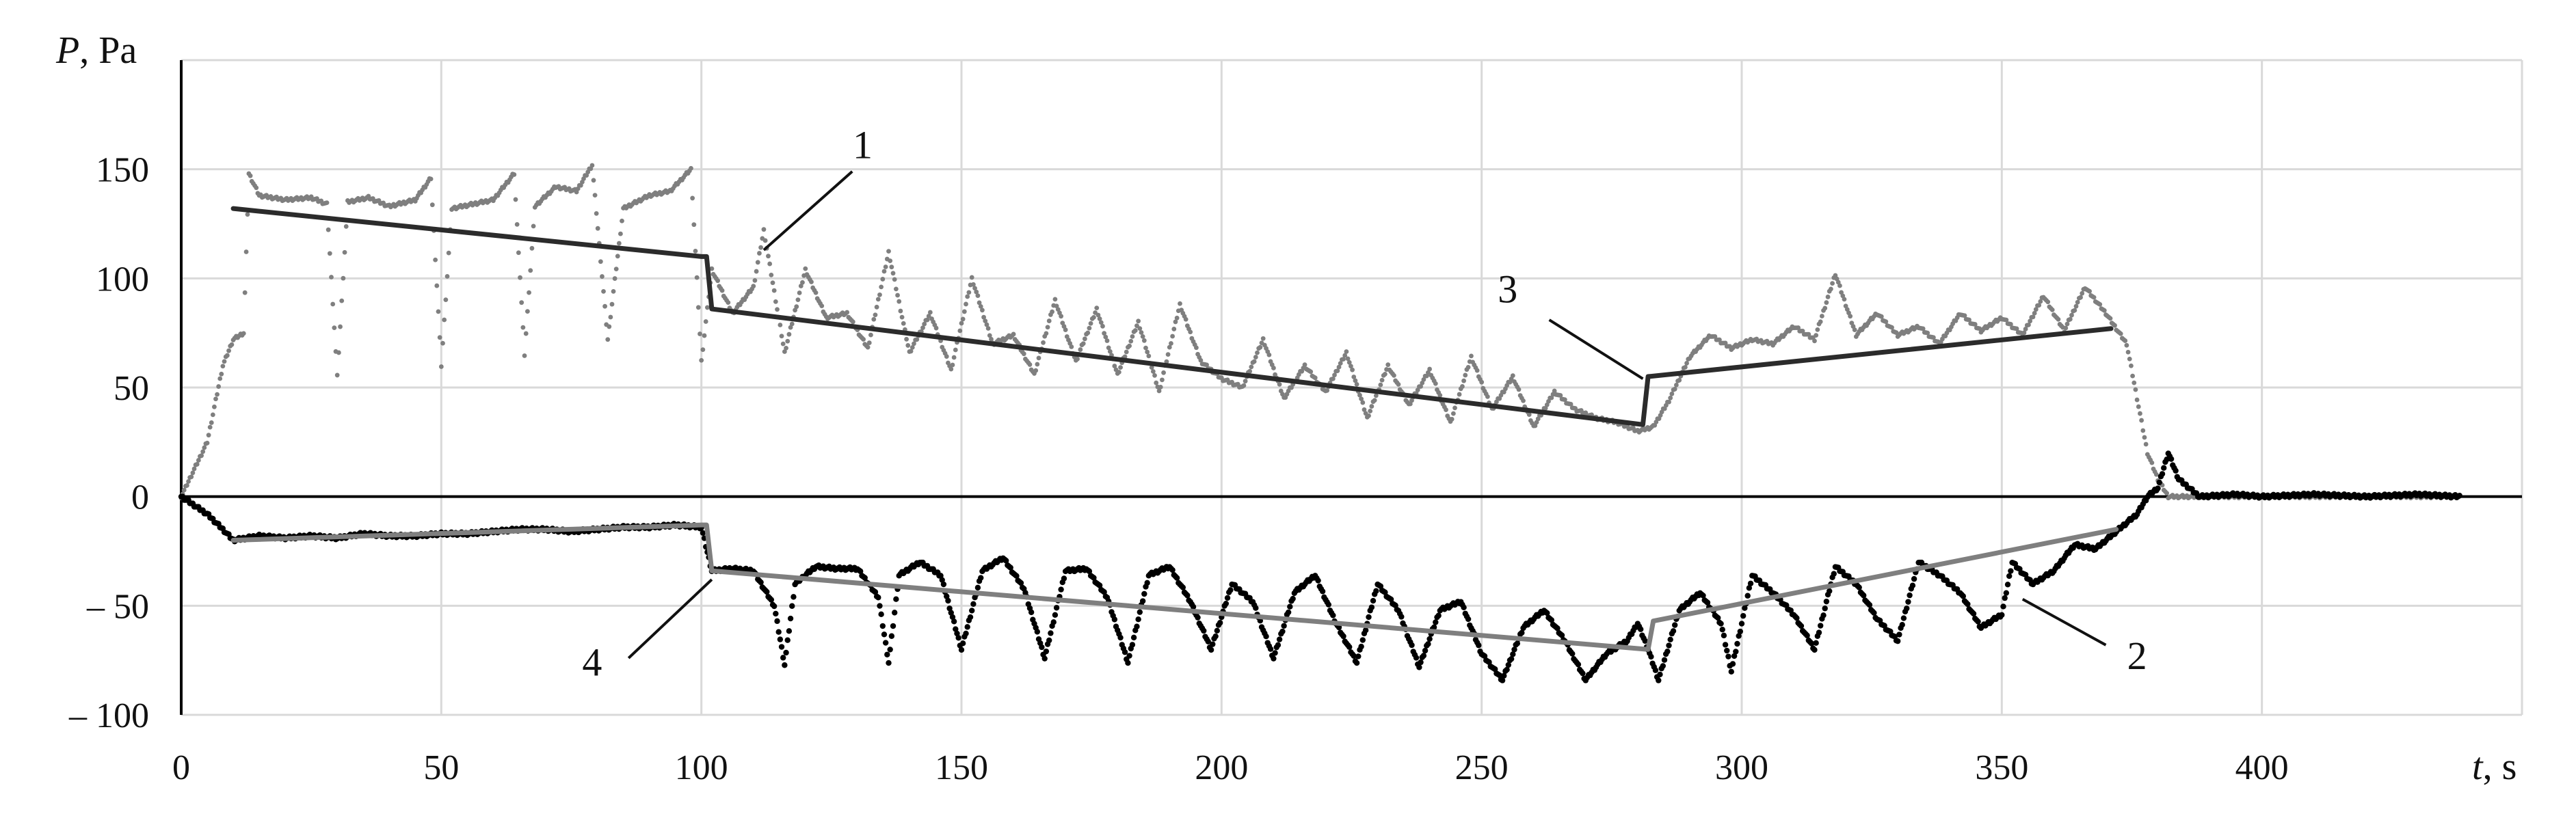 This screenshot has height=816, width=2576. Describe the element at coordinates (122, 279) in the screenshot. I see `y-tick-label-100: 100` at that location.